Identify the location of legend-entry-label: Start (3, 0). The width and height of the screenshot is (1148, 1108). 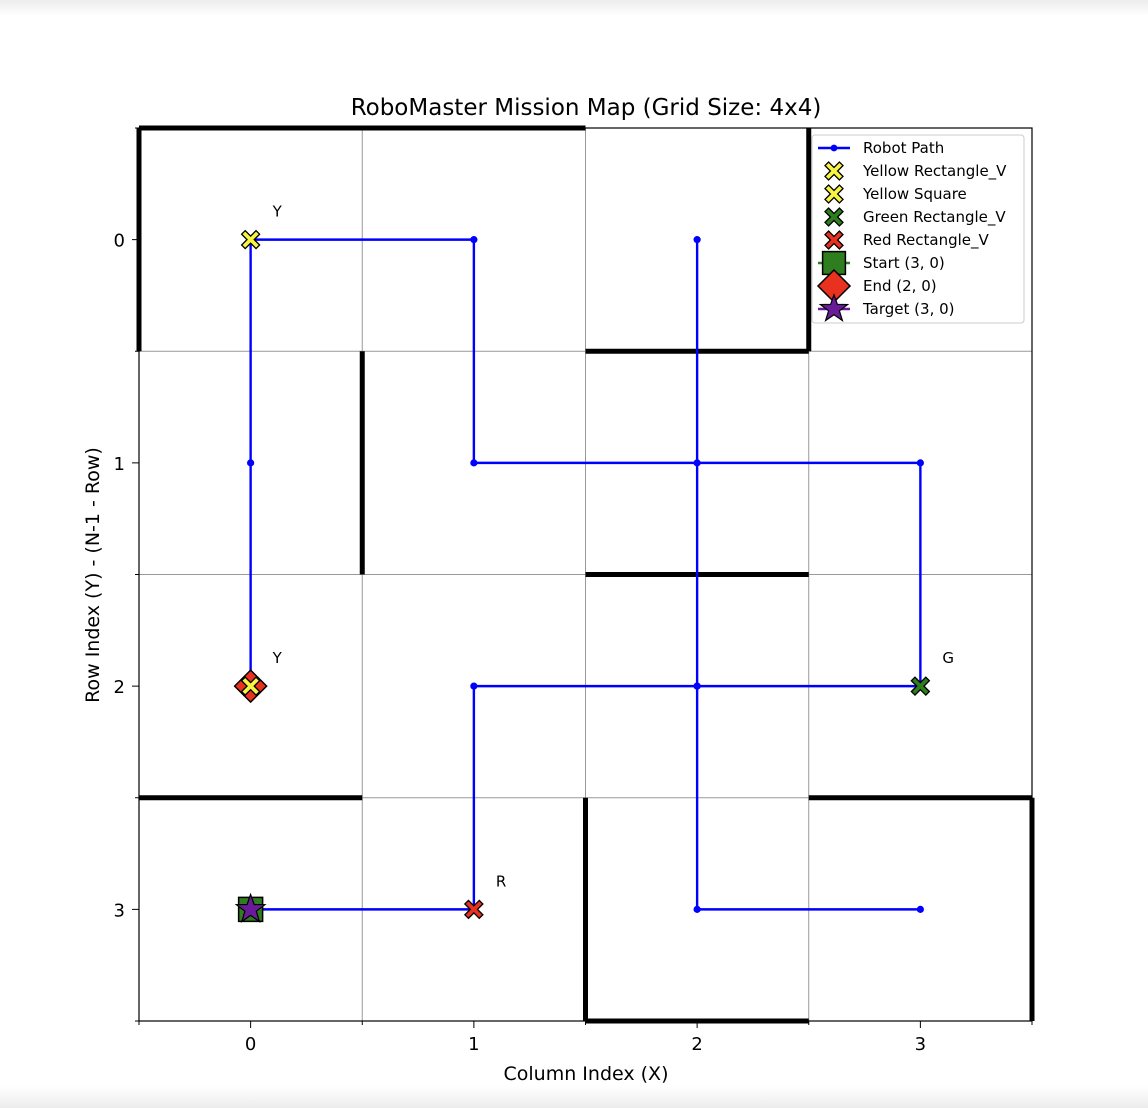
(904, 263).